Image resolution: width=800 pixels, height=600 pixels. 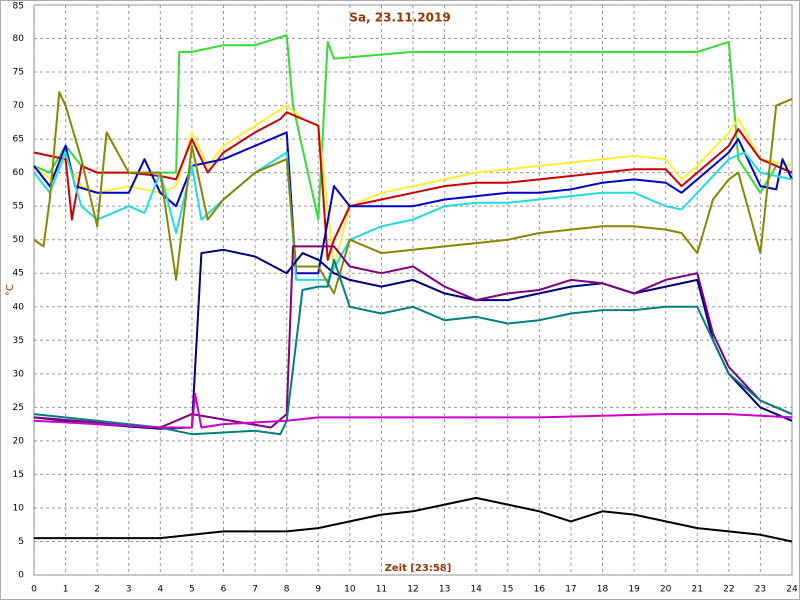 I want to click on y-tick-label: 55, so click(x=18, y=207).